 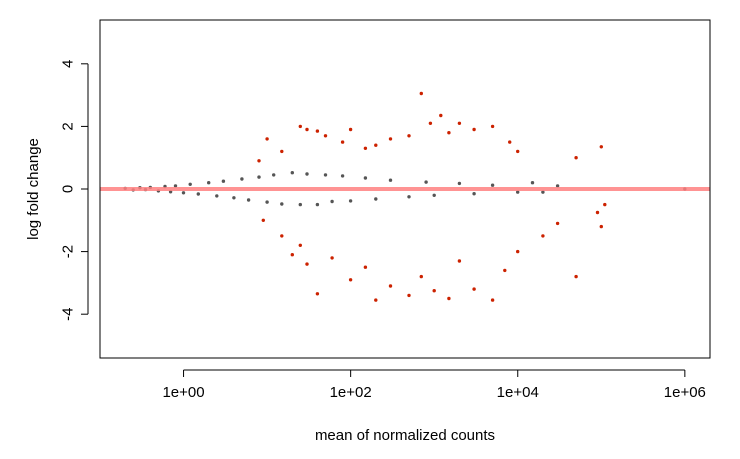 What do you see at coordinates (68, 64) in the screenshot?
I see `y-tick-label: 4` at bounding box center [68, 64].